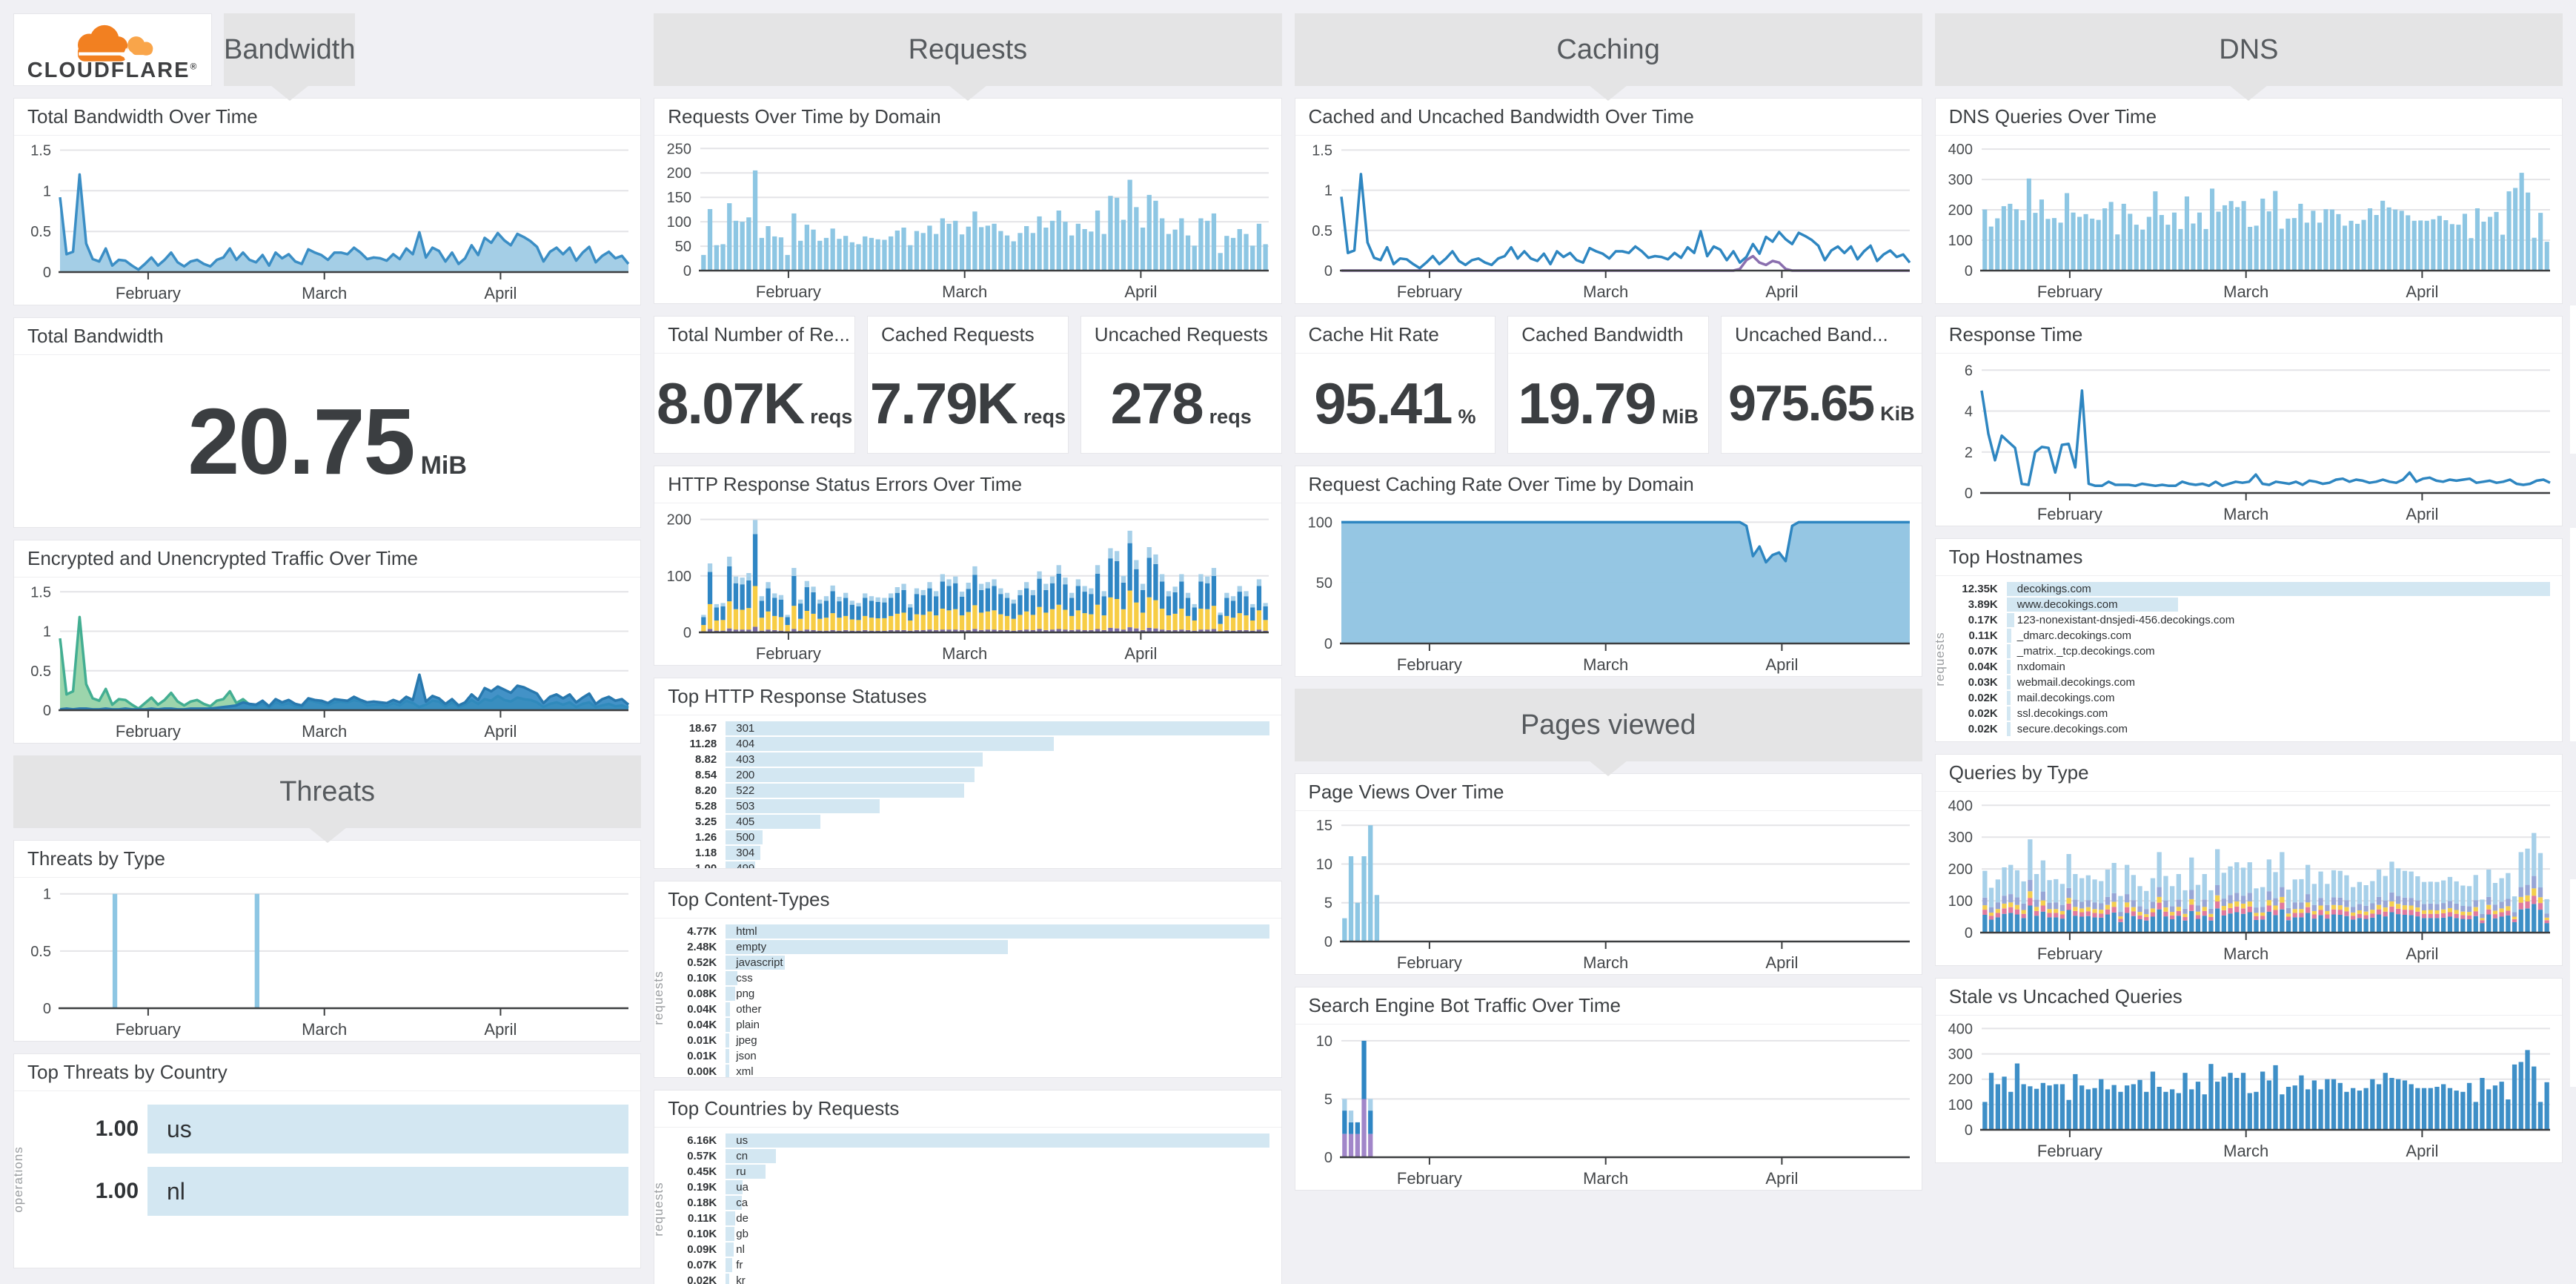  Describe the element at coordinates (2248, 117) in the screenshot. I see `panel-title: DNS Queries Over Time` at that location.